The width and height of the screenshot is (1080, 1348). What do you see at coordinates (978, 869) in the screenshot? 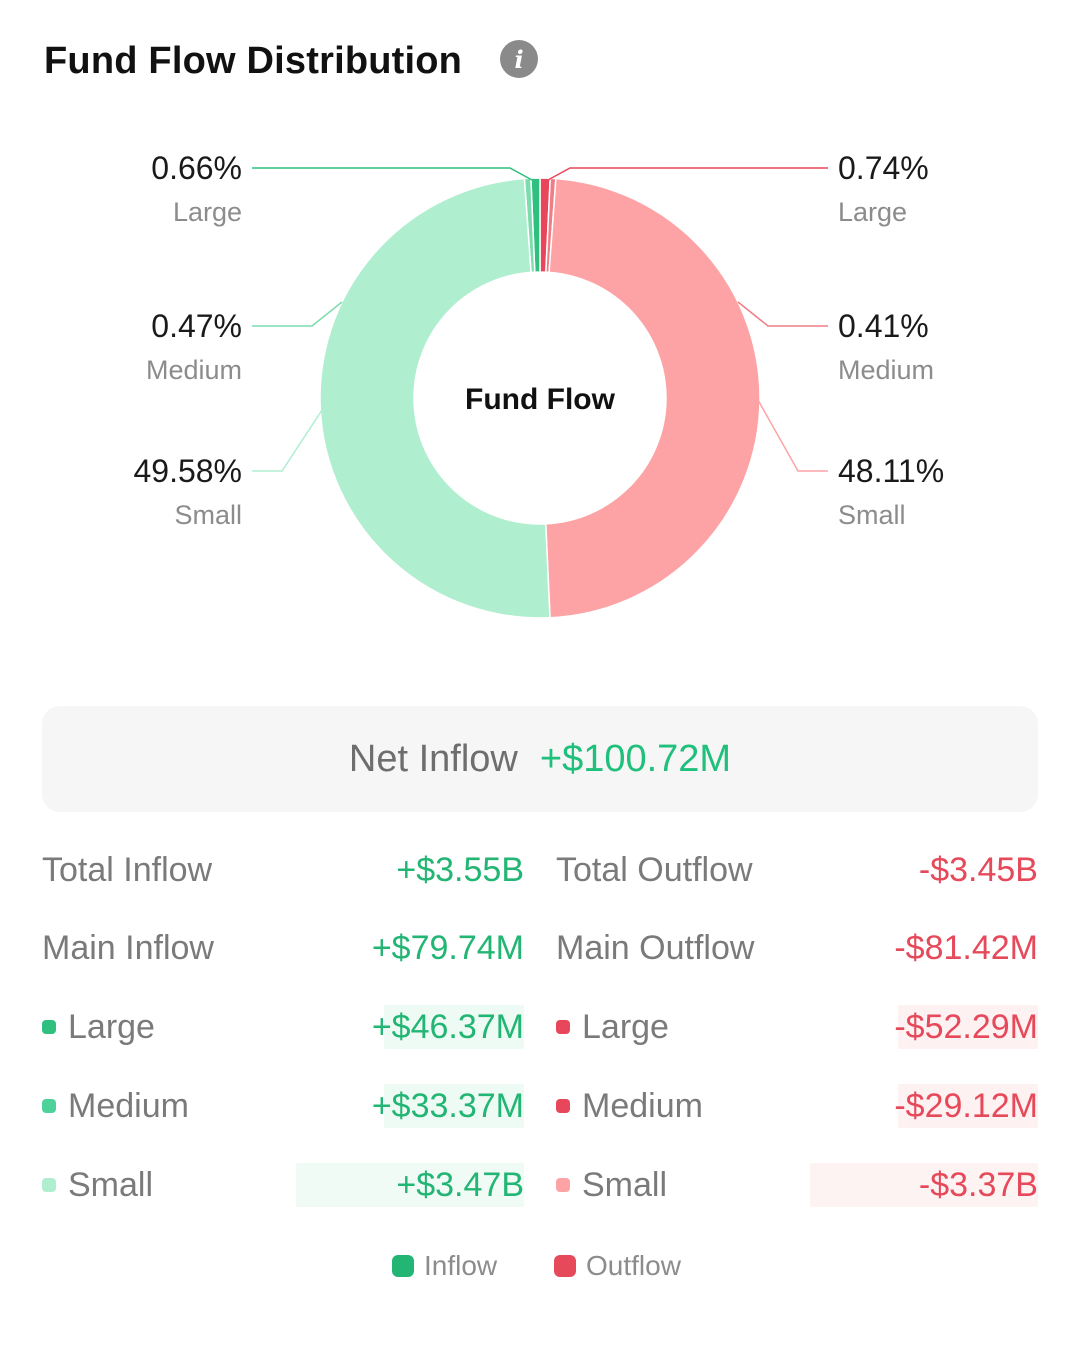
I see `total-outflow-value: -$3.45B` at bounding box center [978, 869].